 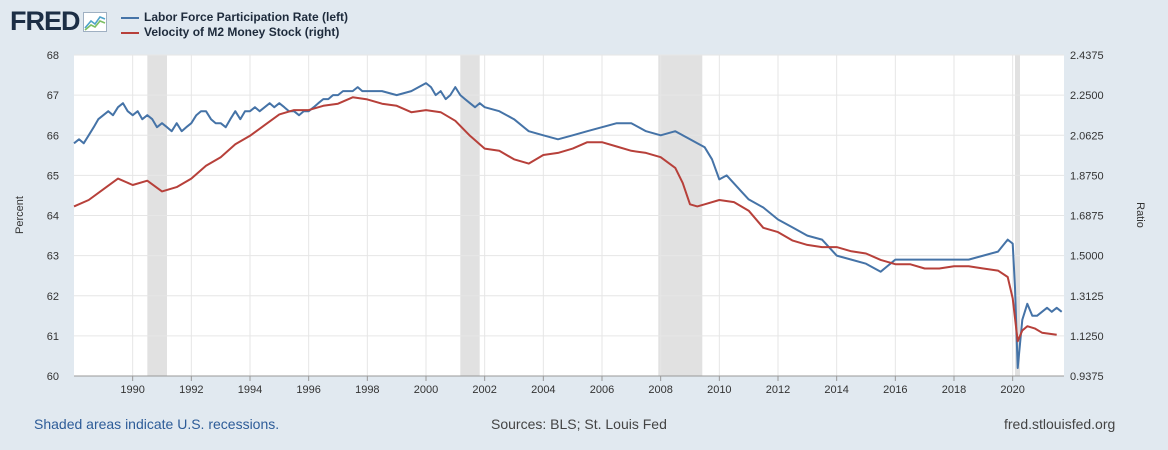 What do you see at coordinates (53, 297) in the screenshot?
I see `y-tick-left: 62` at bounding box center [53, 297].